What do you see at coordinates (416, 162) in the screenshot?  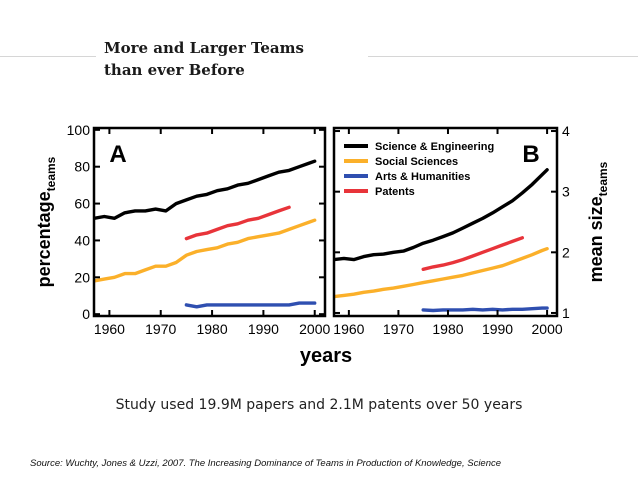 I see `legend-label-ss: Social Sciences` at bounding box center [416, 162].